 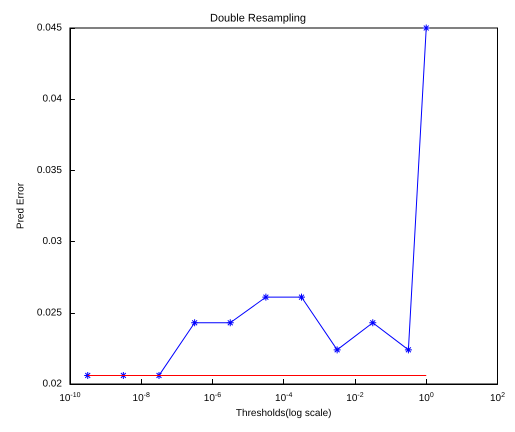 What do you see at coordinates (49, 170) in the screenshot?
I see `y-tick-label: 0.035` at bounding box center [49, 170].